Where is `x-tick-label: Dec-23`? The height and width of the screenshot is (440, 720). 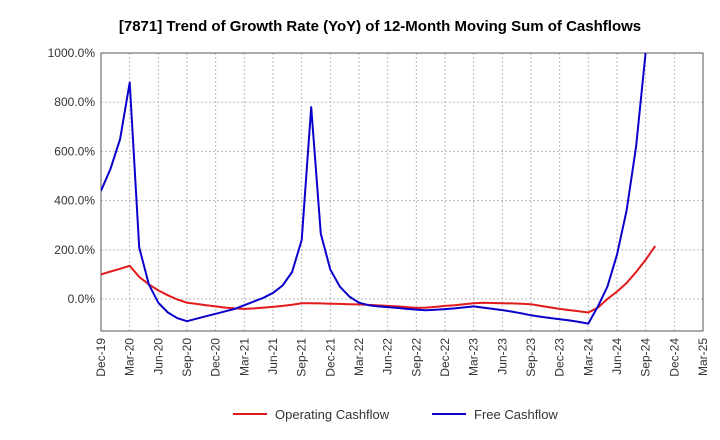 x-tick-label: Dec-23 is located at coordinates (560, 357).